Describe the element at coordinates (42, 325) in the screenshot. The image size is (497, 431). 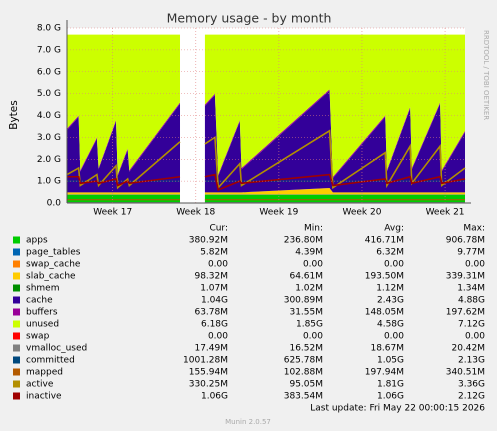
I see `legend-label: unused` at that location.